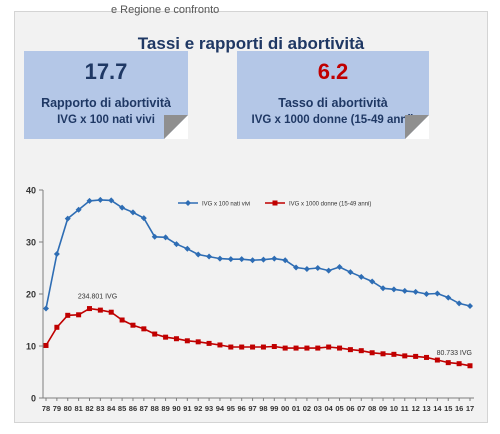 The width and height of the screenshot is (500, 434). What do you see at coordinates (339, 408) in the screenshot?
I see `x-tick-label: 05` at bounding box center [339, 408].